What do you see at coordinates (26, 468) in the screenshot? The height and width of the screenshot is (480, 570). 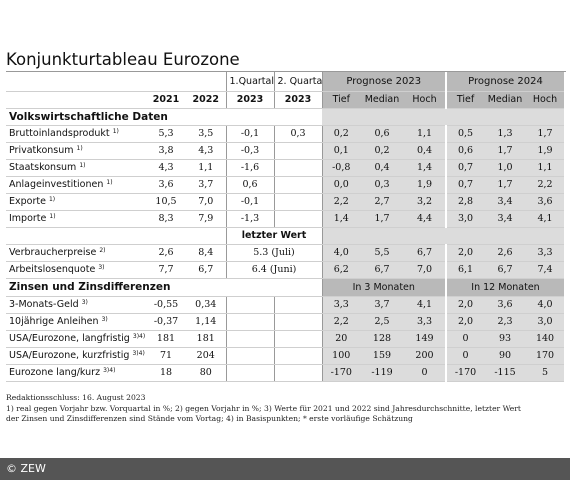 I see `copyright: © ZEW` at bounding box center [26, 468].